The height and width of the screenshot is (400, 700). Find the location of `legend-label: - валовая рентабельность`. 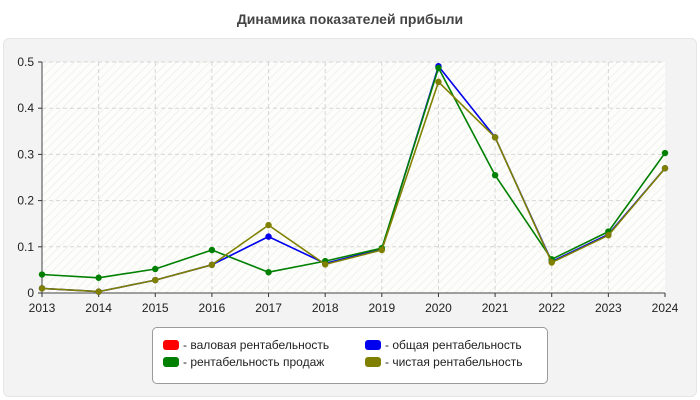

legend-label: - валовая рентабельность is located at coordinates (256, 345).